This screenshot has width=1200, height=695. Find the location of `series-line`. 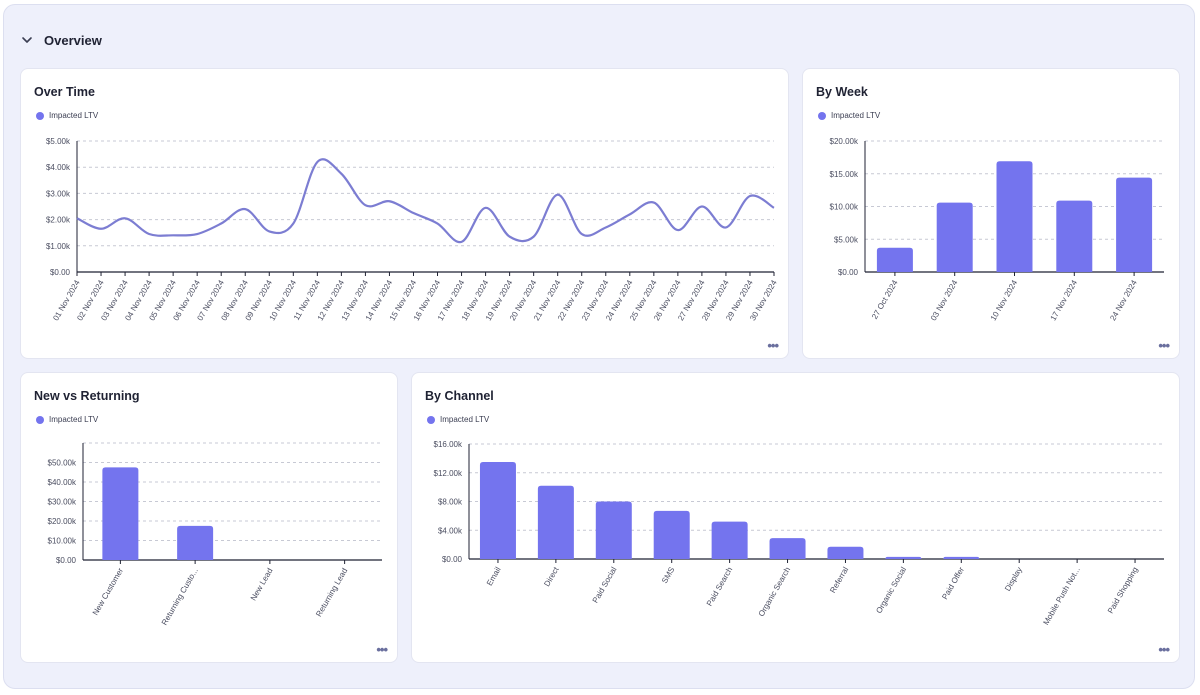

series-line is located at coordinates (425, 201).